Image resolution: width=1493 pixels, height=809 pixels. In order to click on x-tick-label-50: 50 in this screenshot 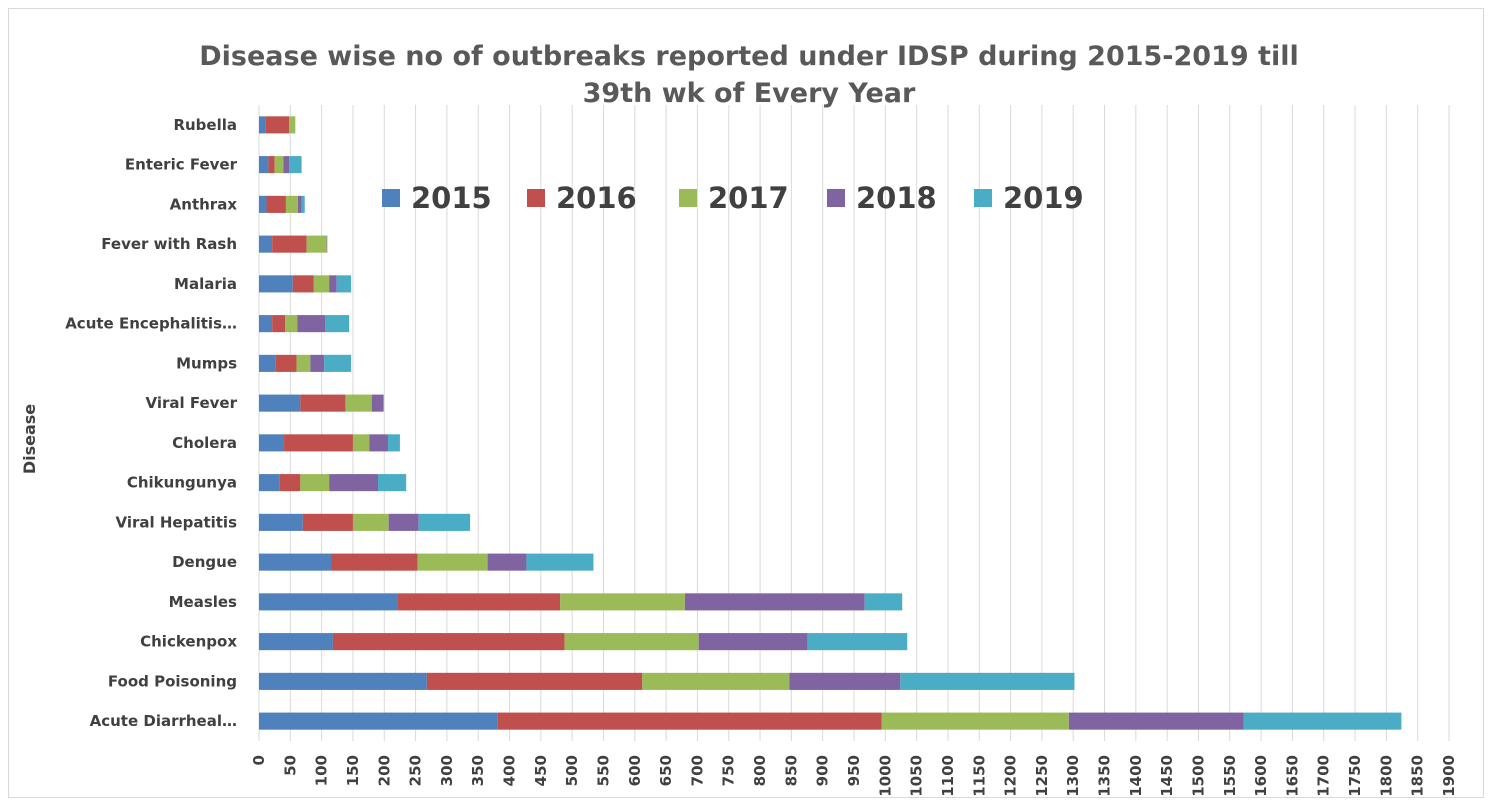, I will do `click(290, 765)`.